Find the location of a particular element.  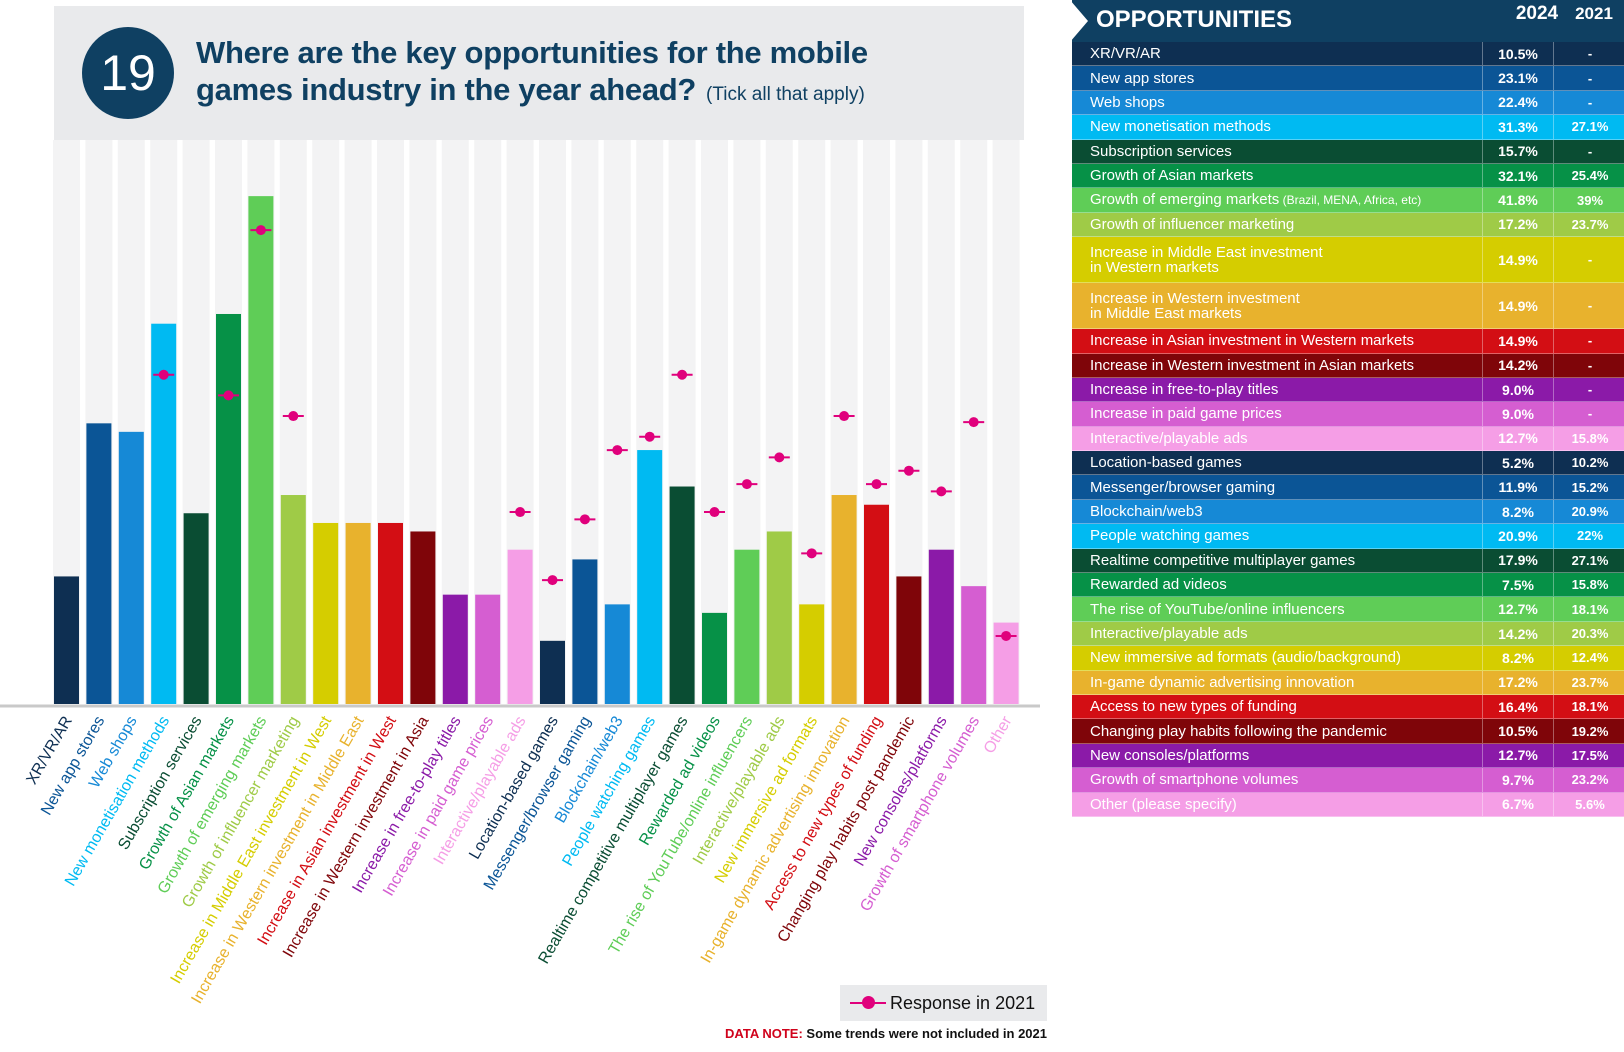

value-2024: 9.7% is located at coordinates (1517, 780).